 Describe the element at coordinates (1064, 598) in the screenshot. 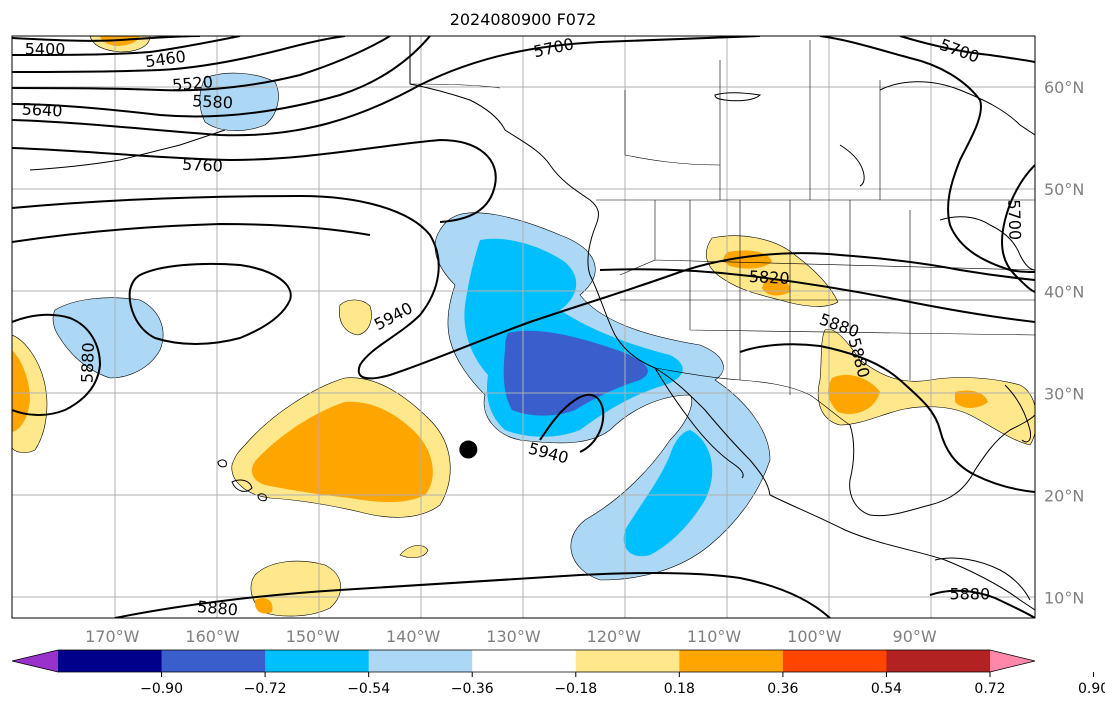

I see `latitude-tick-label: 10°N` at that location.